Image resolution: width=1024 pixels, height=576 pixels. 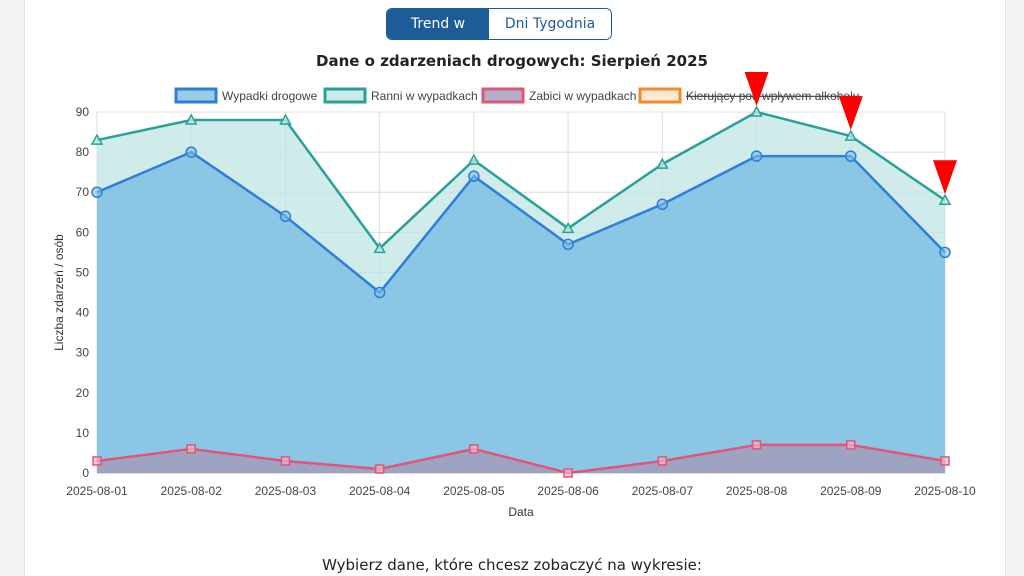 I want to click on y-tick-label: 30, so click(x=83, y=353).